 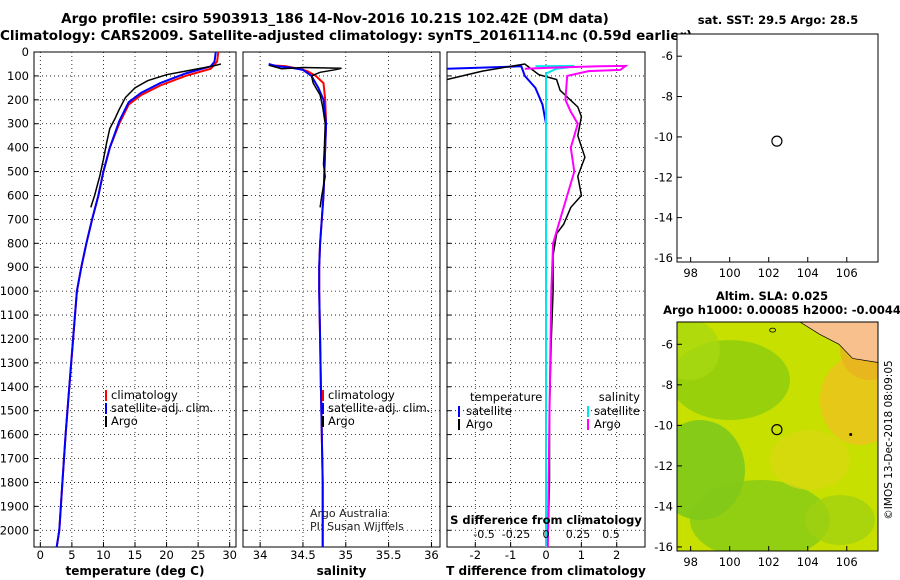 I want to click on depth-tick-label: 800, so click(x=18, y=243).